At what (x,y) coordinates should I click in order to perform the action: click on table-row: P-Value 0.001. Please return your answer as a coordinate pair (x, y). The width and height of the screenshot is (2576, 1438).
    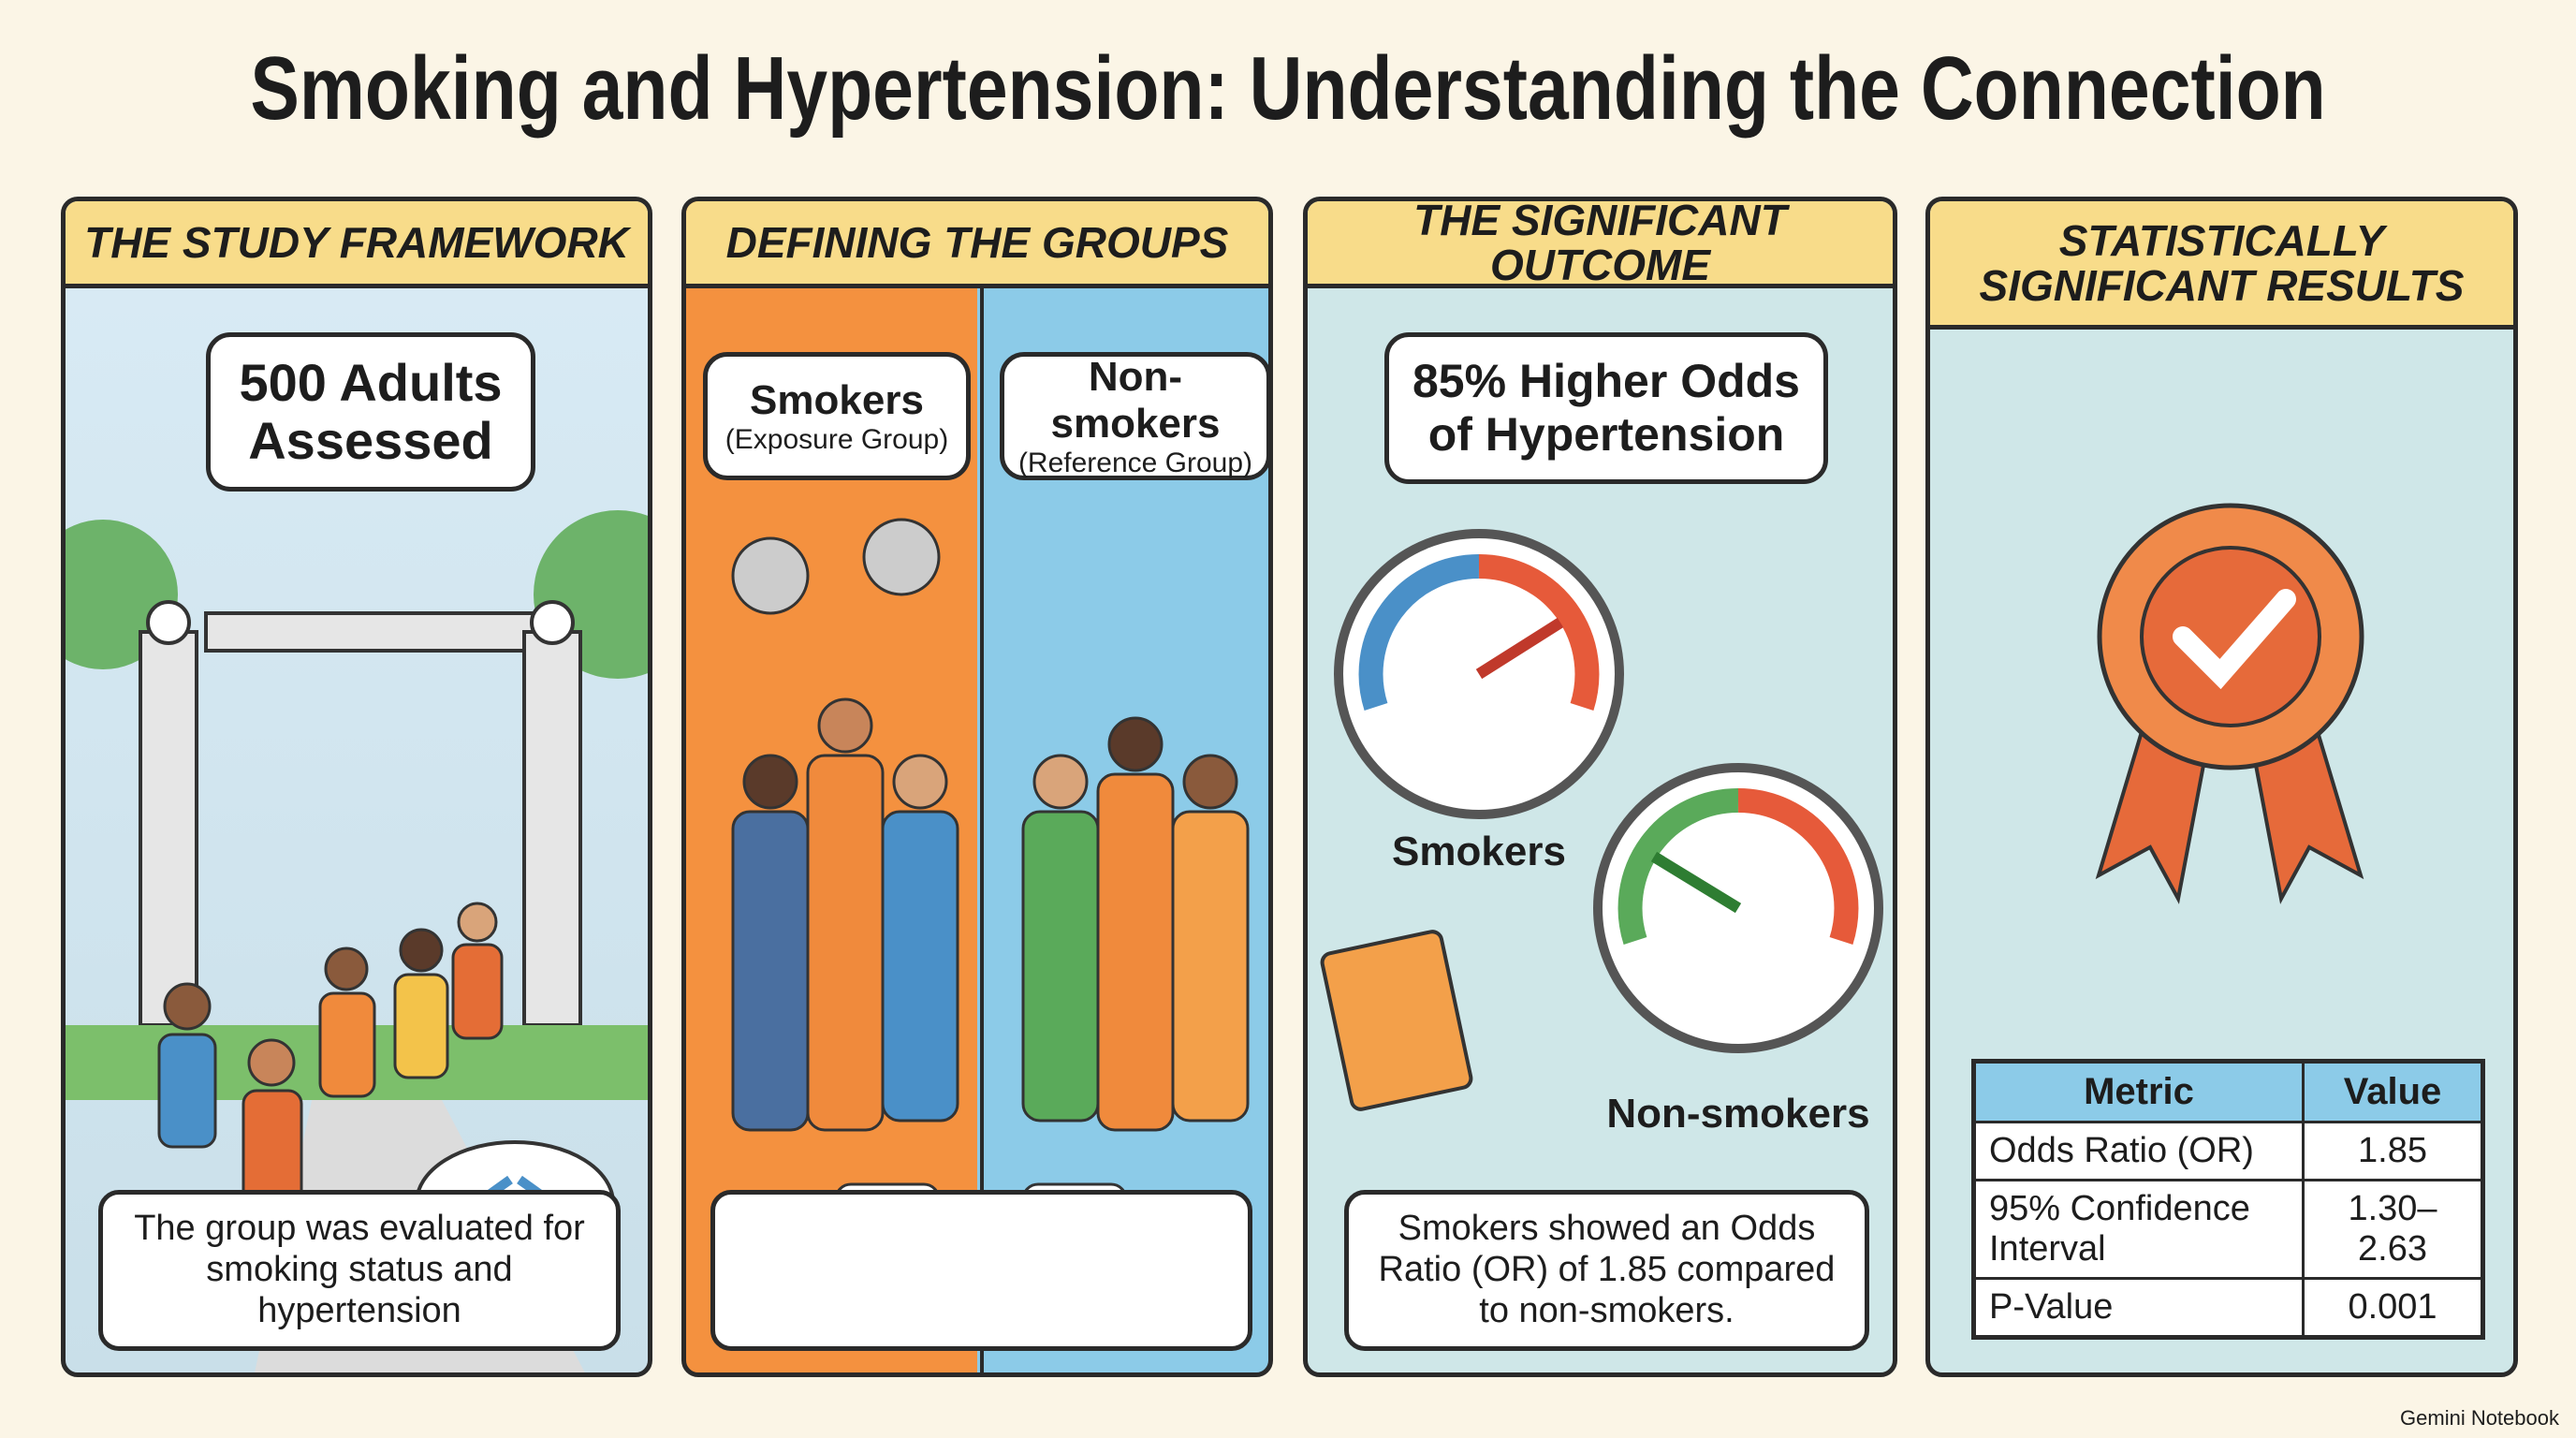
    Looking at the image, I should click on (2228, 1308).